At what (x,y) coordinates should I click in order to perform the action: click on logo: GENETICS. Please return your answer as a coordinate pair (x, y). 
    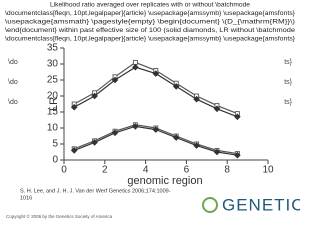
    Looking at the image, I should click on (251, 204).